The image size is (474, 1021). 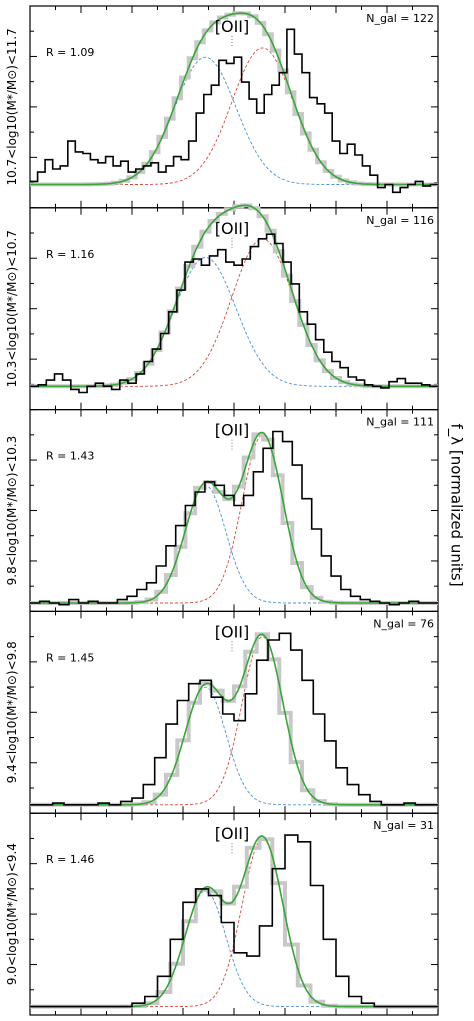 What do you see at coordinates (400, 18) in the screenshot?
I see `ngal-label: N_gal = 122` at bounding box center [400, 18].